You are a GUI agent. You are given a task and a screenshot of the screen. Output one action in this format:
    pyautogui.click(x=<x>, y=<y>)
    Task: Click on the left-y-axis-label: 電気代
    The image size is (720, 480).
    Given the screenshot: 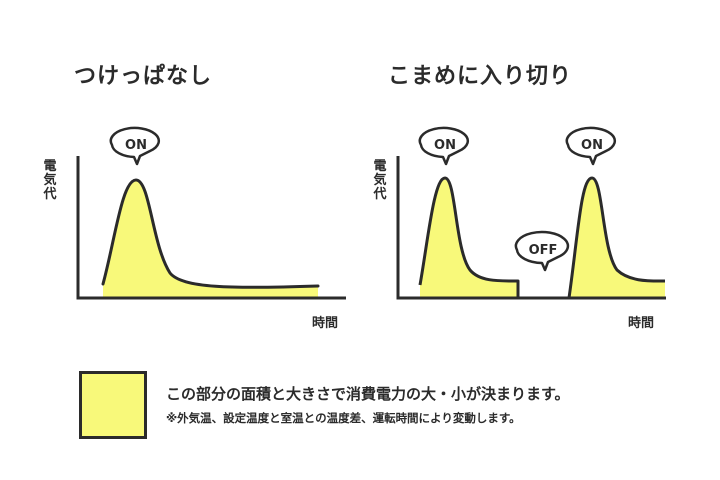 What is the action you would take?
    pyautogui.click(x=50, y=180)
    